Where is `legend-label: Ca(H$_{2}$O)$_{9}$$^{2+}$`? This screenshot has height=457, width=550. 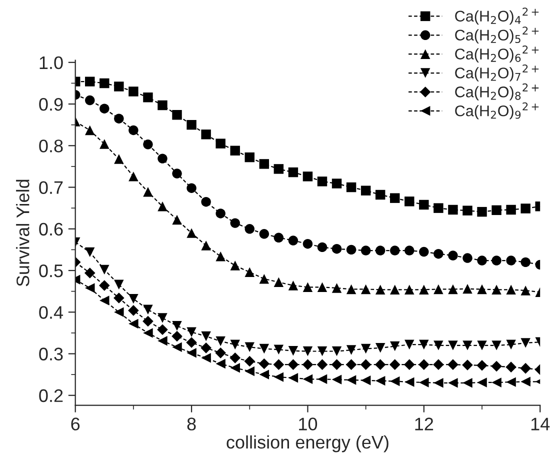 legend-label: Ca(H$_{2}$O)$_{9}$$^{2+}$ is located at coordinates (497, 111).